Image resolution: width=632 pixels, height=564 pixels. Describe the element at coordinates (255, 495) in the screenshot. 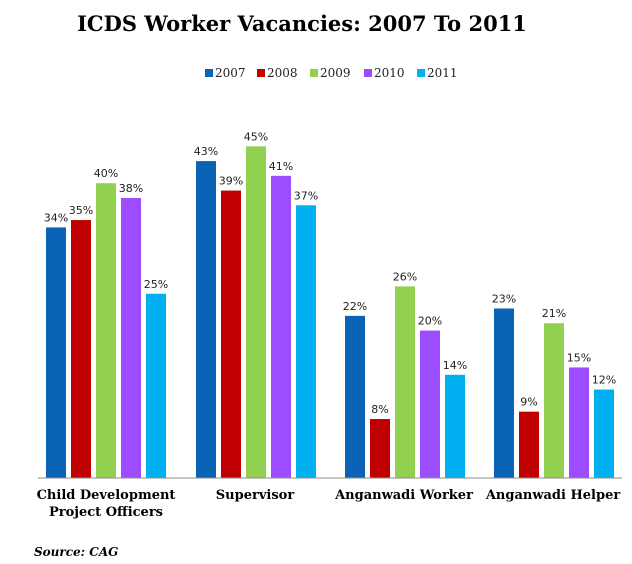

I see `category-label-1-0: Supervisor` at that location.